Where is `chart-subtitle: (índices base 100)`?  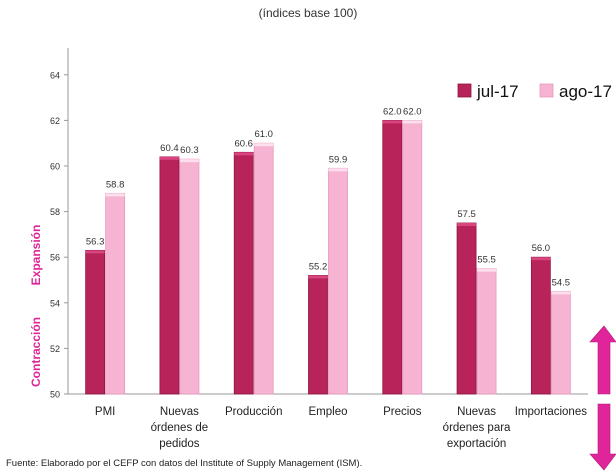 chart-subtitle: (índices base 100) is located at coordinates (308, 13).